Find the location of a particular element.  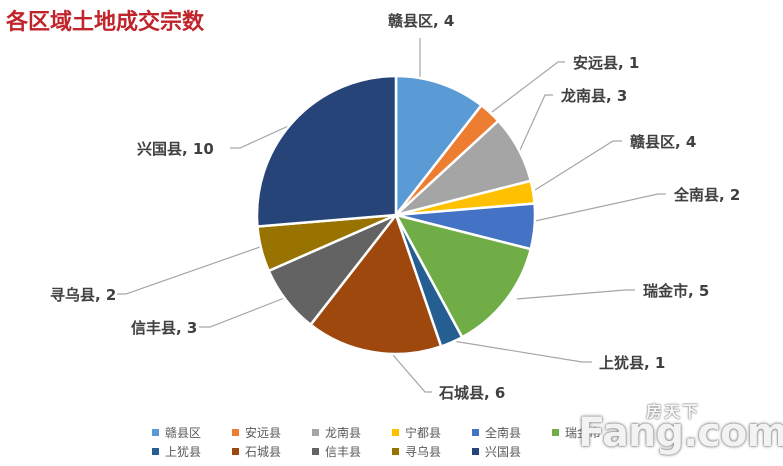

legend-item: 全南县 is located at coordinates (496, 432).